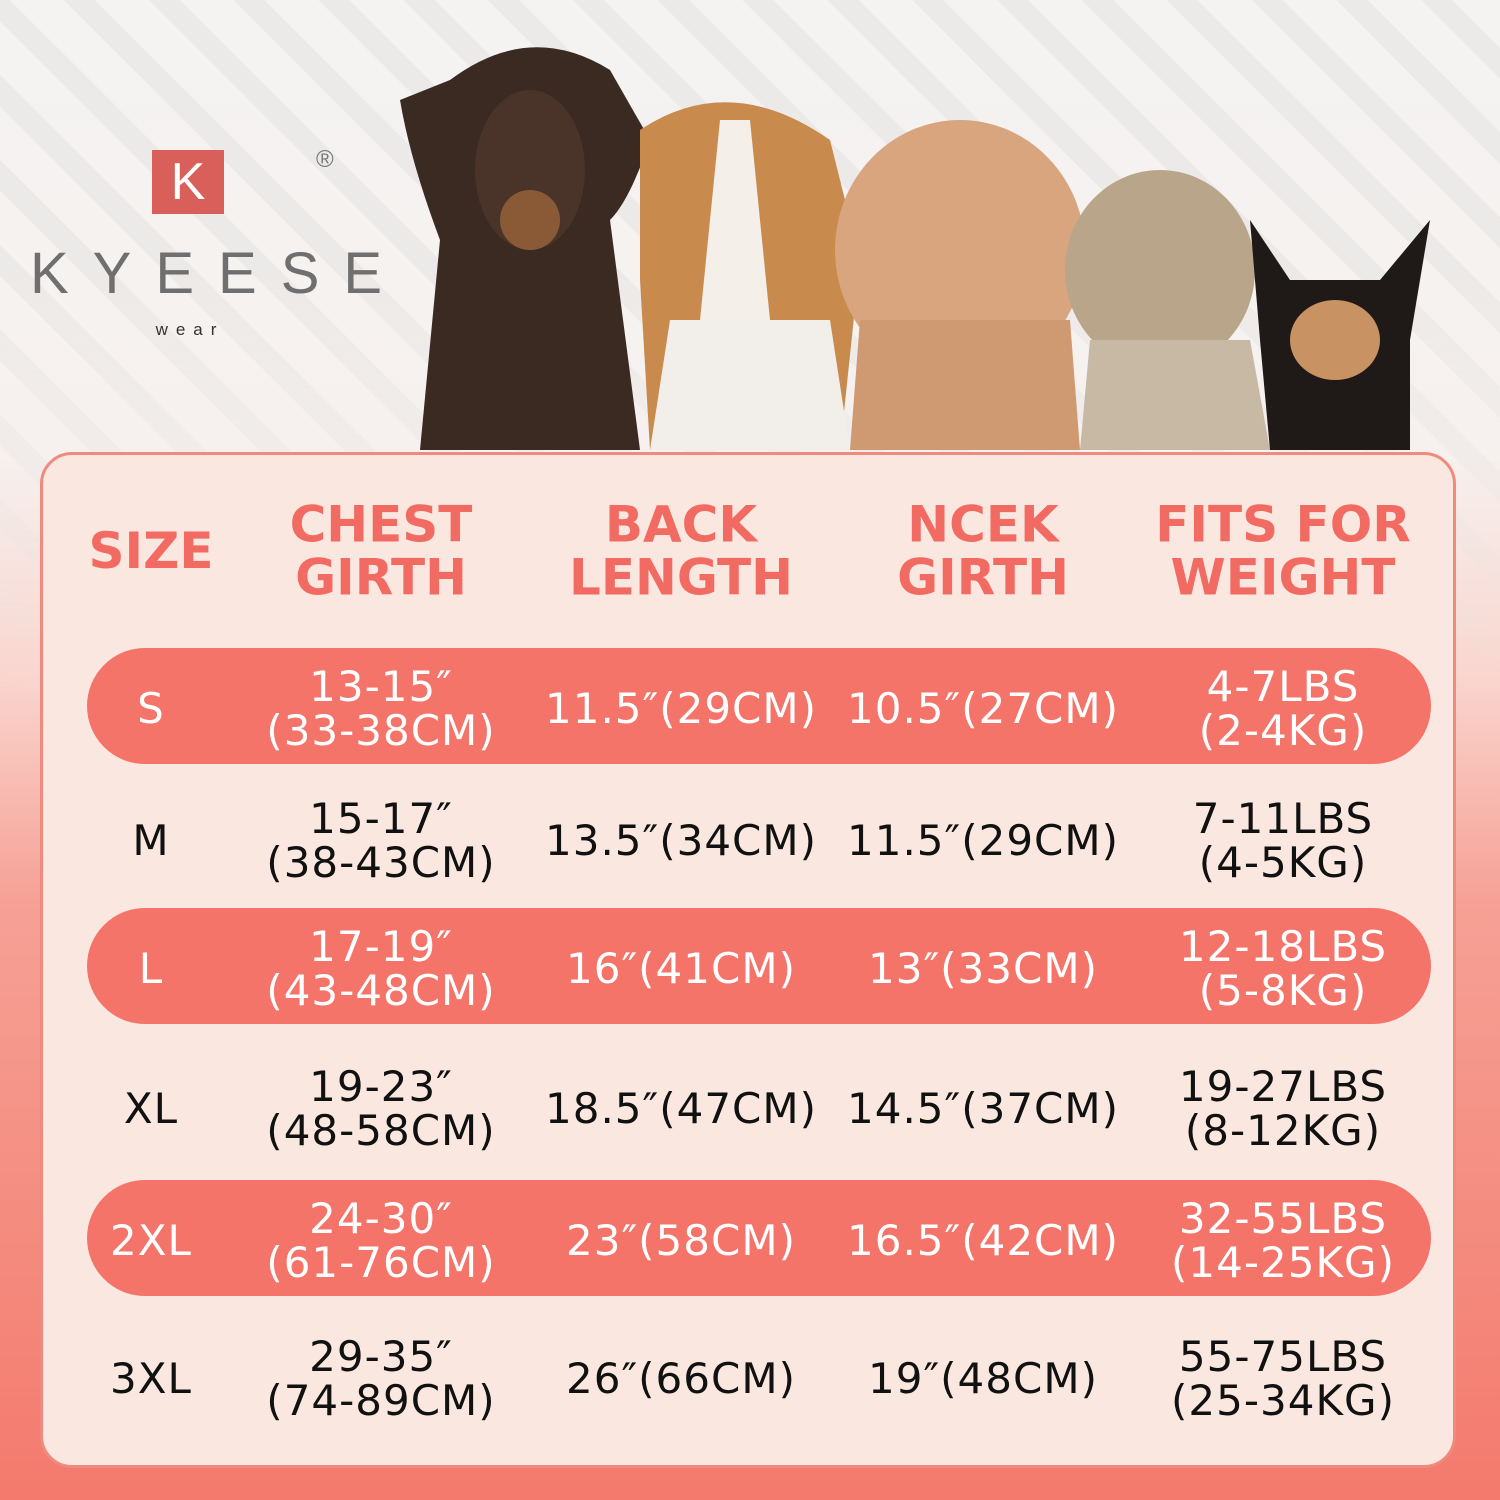 This screenshot has height=1500, width=1500. What do you see at coordinates (681, 1240) in the screenshot?
I see `cell-back: 23″(58CM)` at bounding box center [681, 1240].